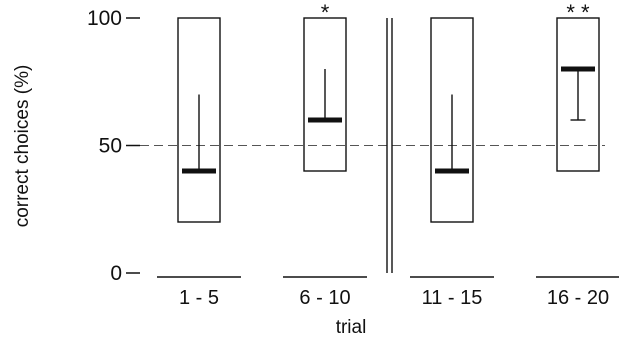 The image size is (619, 341). I want to click on x-category-layer: 1 - 5 6 - 10 11 - 15 16 - 20, so click(388, 292).